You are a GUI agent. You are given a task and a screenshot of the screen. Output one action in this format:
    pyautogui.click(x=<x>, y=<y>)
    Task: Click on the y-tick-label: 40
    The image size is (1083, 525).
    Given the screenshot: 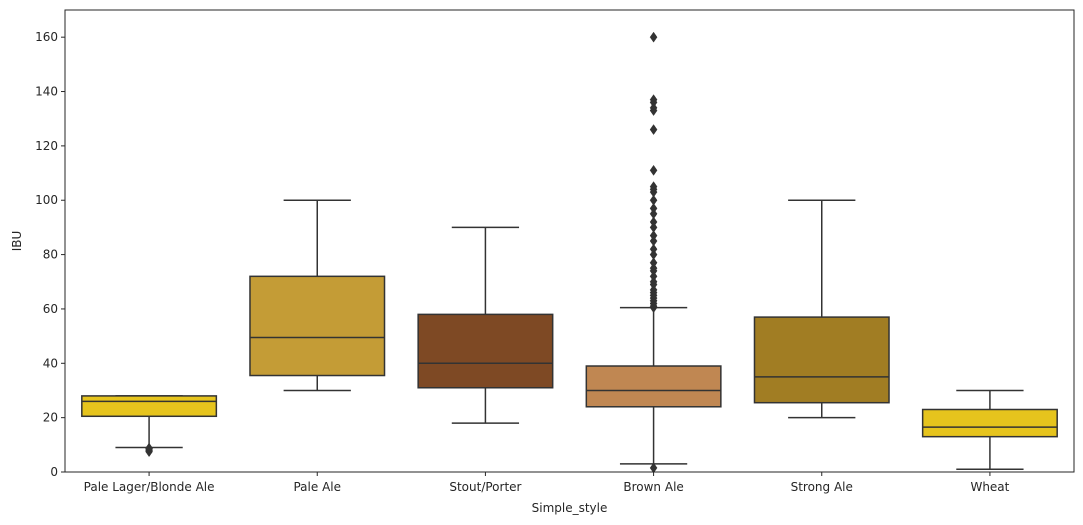 What is the action you would take?
    pyautogui.click(x=50, y=363)
    